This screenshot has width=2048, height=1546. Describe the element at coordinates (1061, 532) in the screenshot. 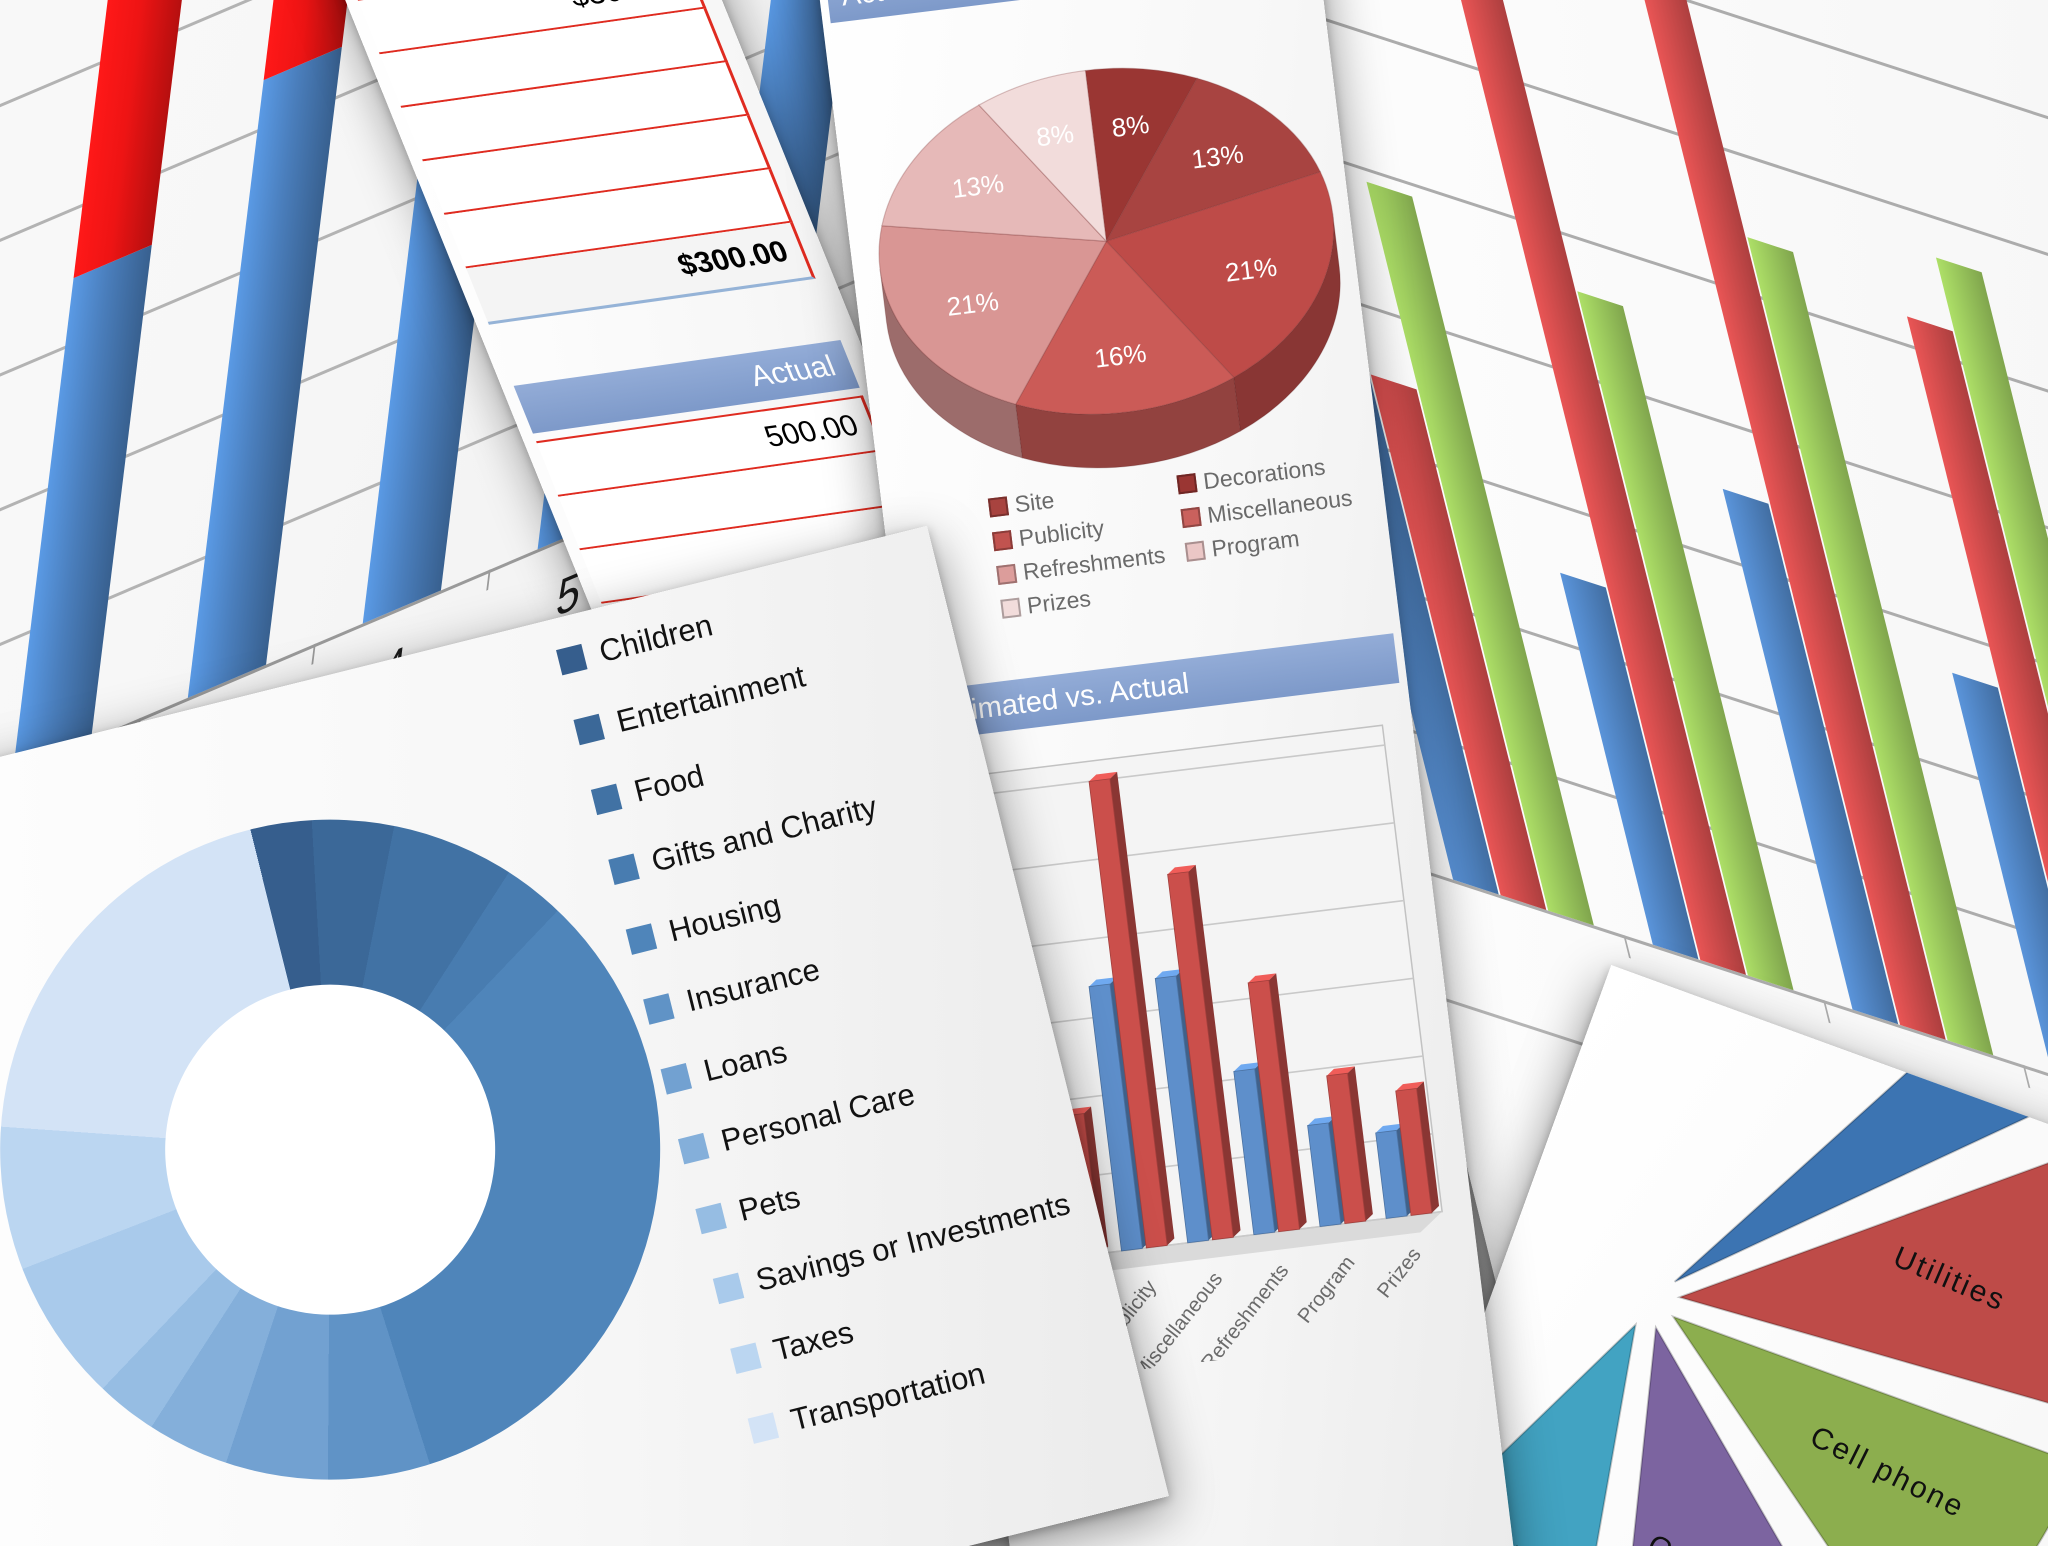

I see `legend-label: Publicity` at that location.